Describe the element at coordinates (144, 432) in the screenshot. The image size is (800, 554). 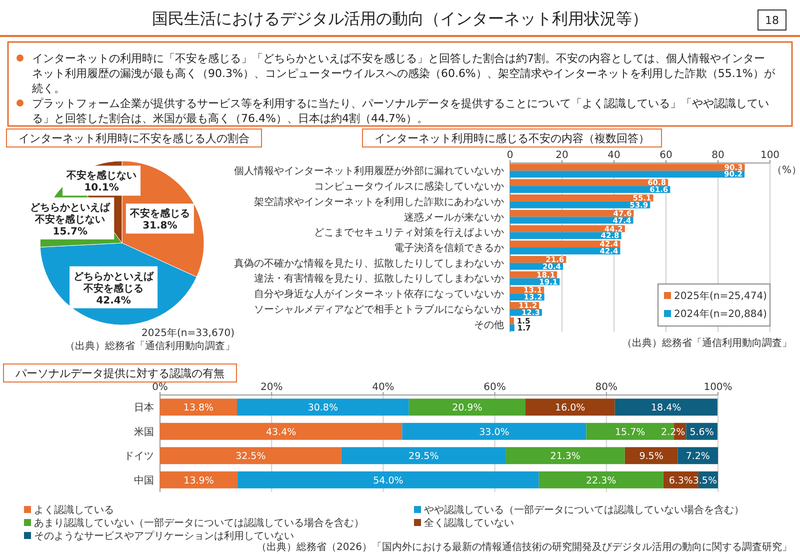
I see `y-tick-label: 米国` at that location.